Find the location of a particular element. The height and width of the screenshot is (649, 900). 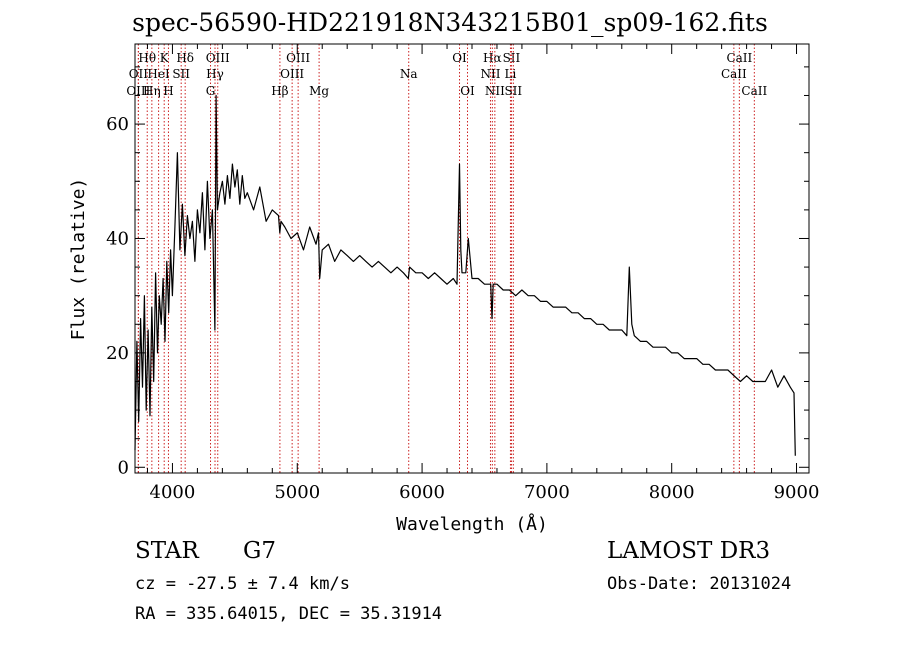

redshift-cz: cz = -27.5 ± 7.4 km/s is located at coordinates (242, 584).